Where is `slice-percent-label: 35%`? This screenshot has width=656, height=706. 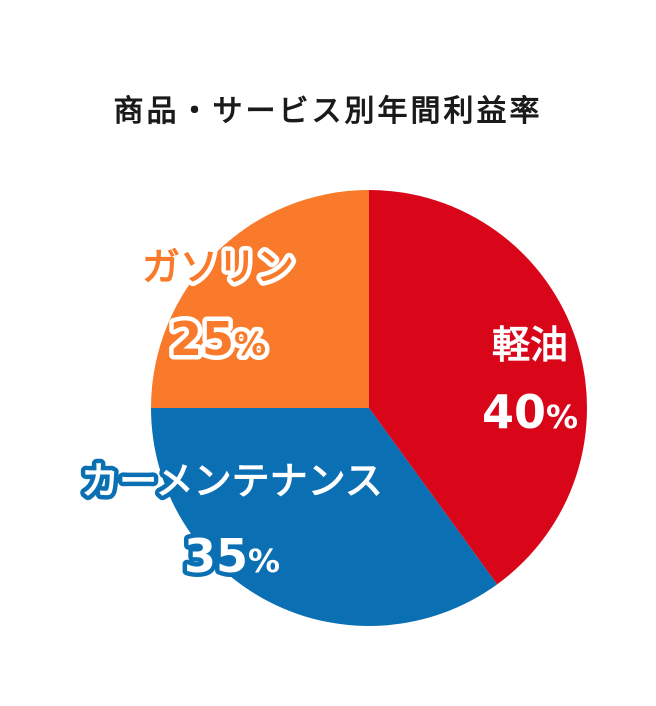
slice-percent-label: 35% is located at coordinates (232, 556).